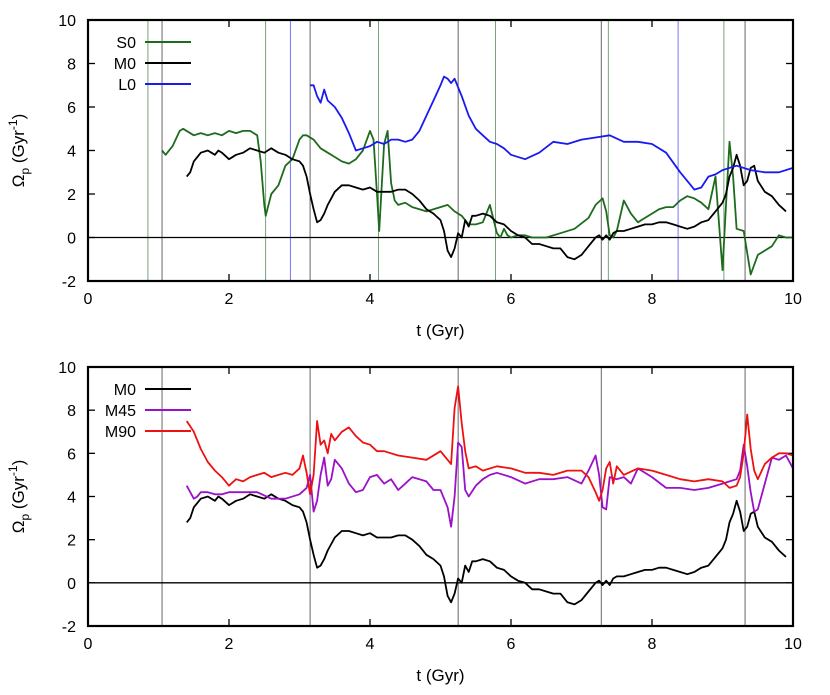  I want to click on legend-label-M90: M90, so click(120, 432).